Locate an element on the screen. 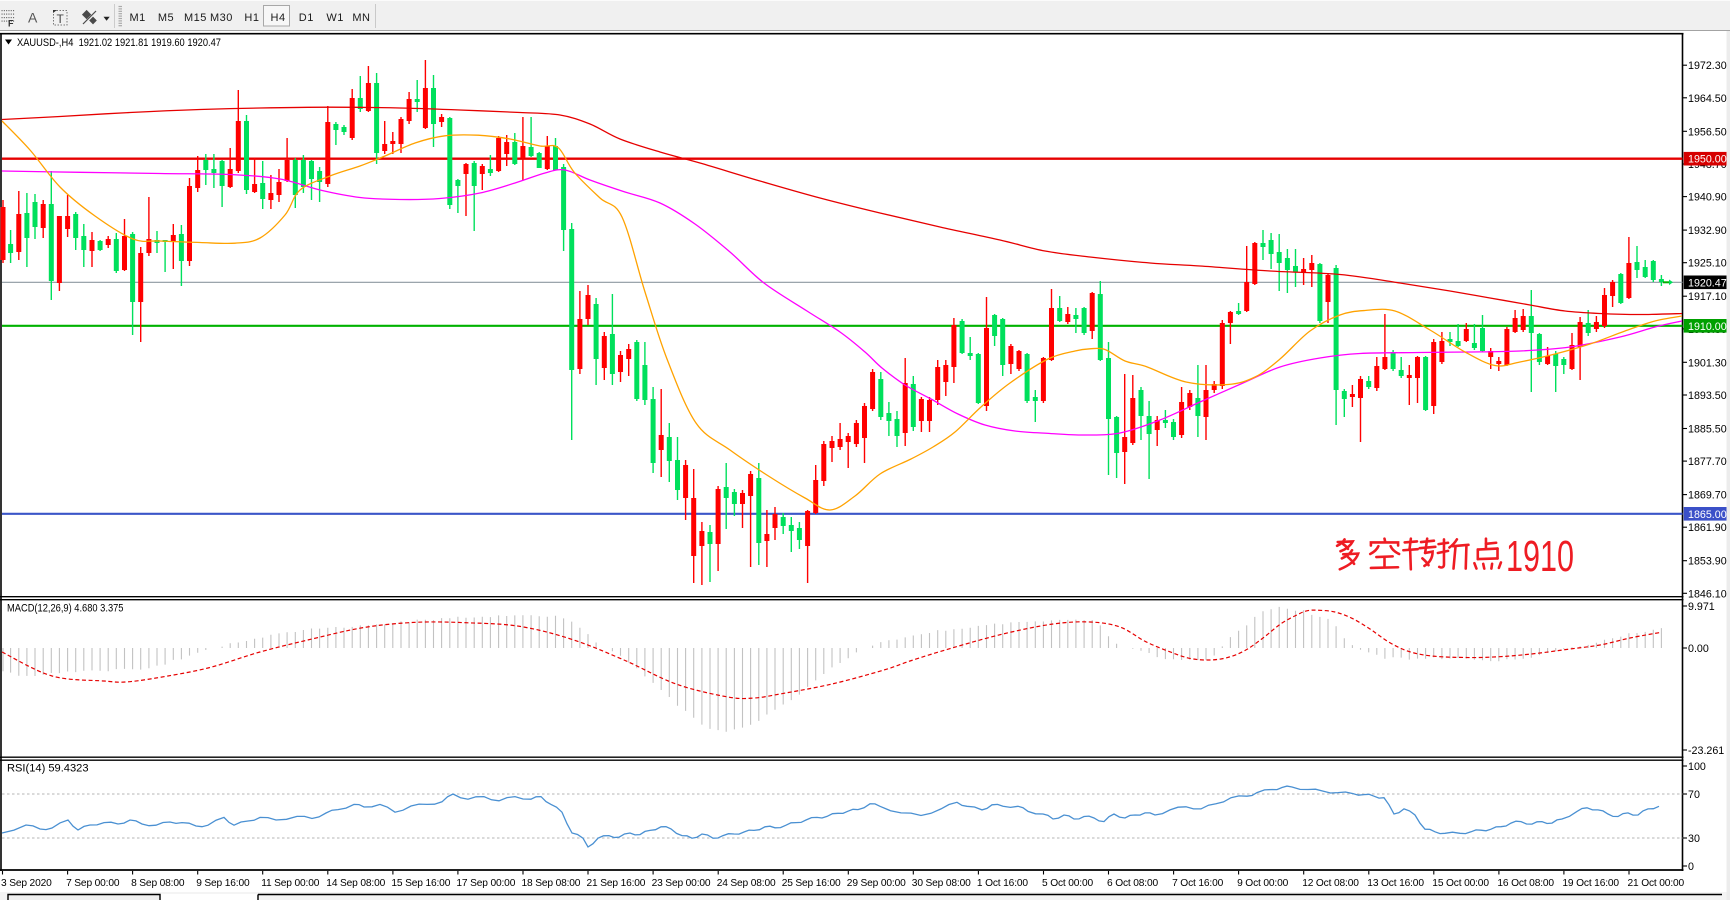 The image size is (1730, 900). svg-text: 1 Oct 16:00 is located at coordinates (1003, 883).